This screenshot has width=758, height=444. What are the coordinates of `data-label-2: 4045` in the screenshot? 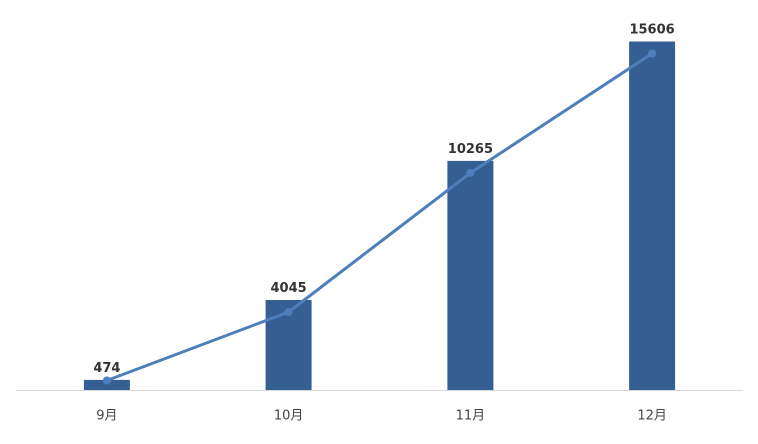 It's located at (289, 288).